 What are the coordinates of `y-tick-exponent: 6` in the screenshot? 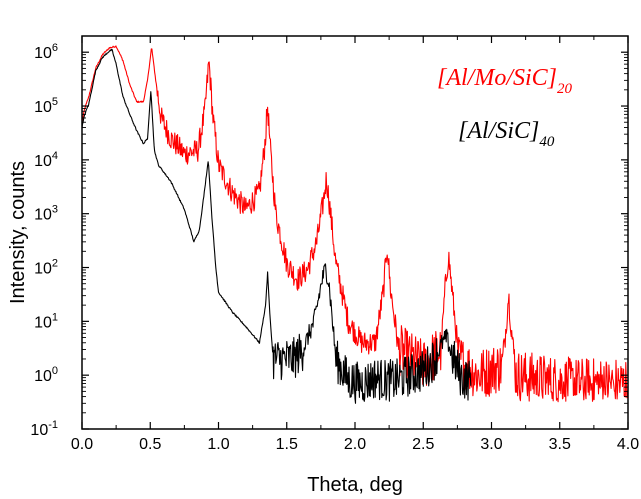 It's located at (55, 48).